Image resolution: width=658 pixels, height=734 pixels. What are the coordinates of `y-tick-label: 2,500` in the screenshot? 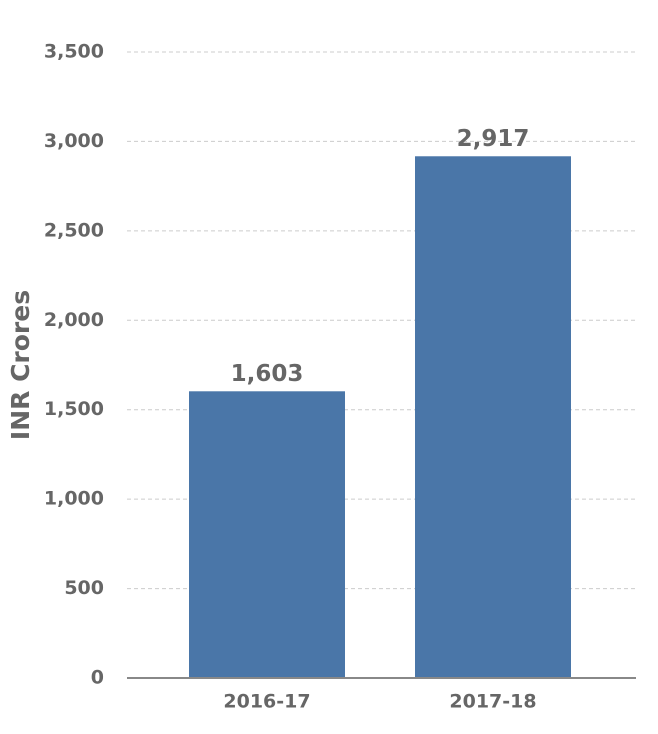 It's located at (74, 230).